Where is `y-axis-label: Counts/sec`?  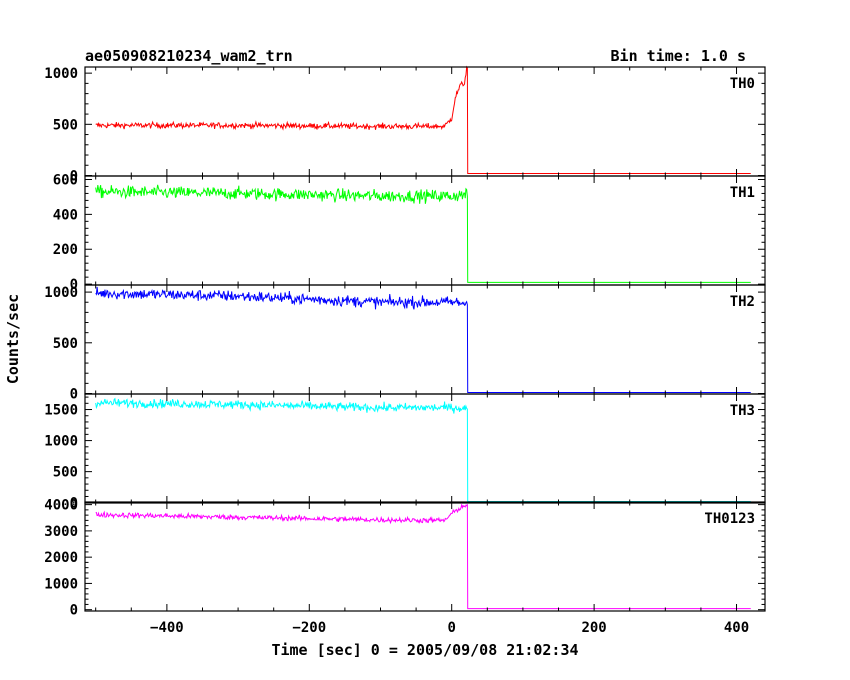
y-axis-label: Counts/sec is located at coordinates (13, 339).